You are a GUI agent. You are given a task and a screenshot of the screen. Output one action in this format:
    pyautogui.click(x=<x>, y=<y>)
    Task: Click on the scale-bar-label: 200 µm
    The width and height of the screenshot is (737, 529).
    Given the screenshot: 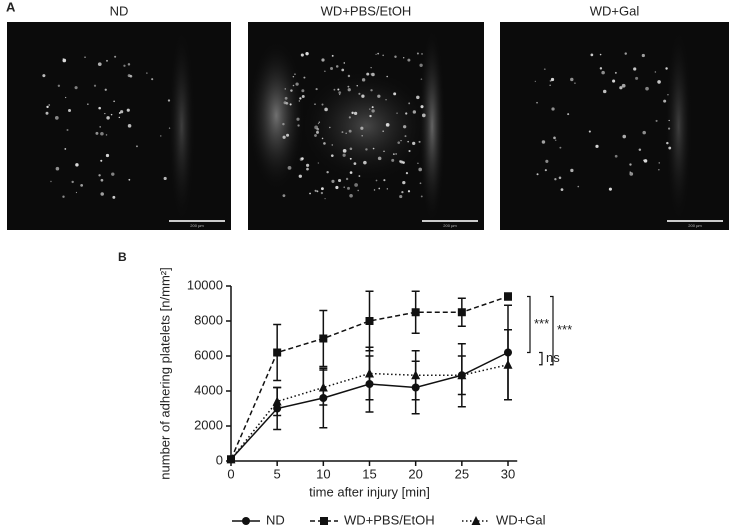 What is the action you would take?
    pyautogui.click(x=695, y=225)
    